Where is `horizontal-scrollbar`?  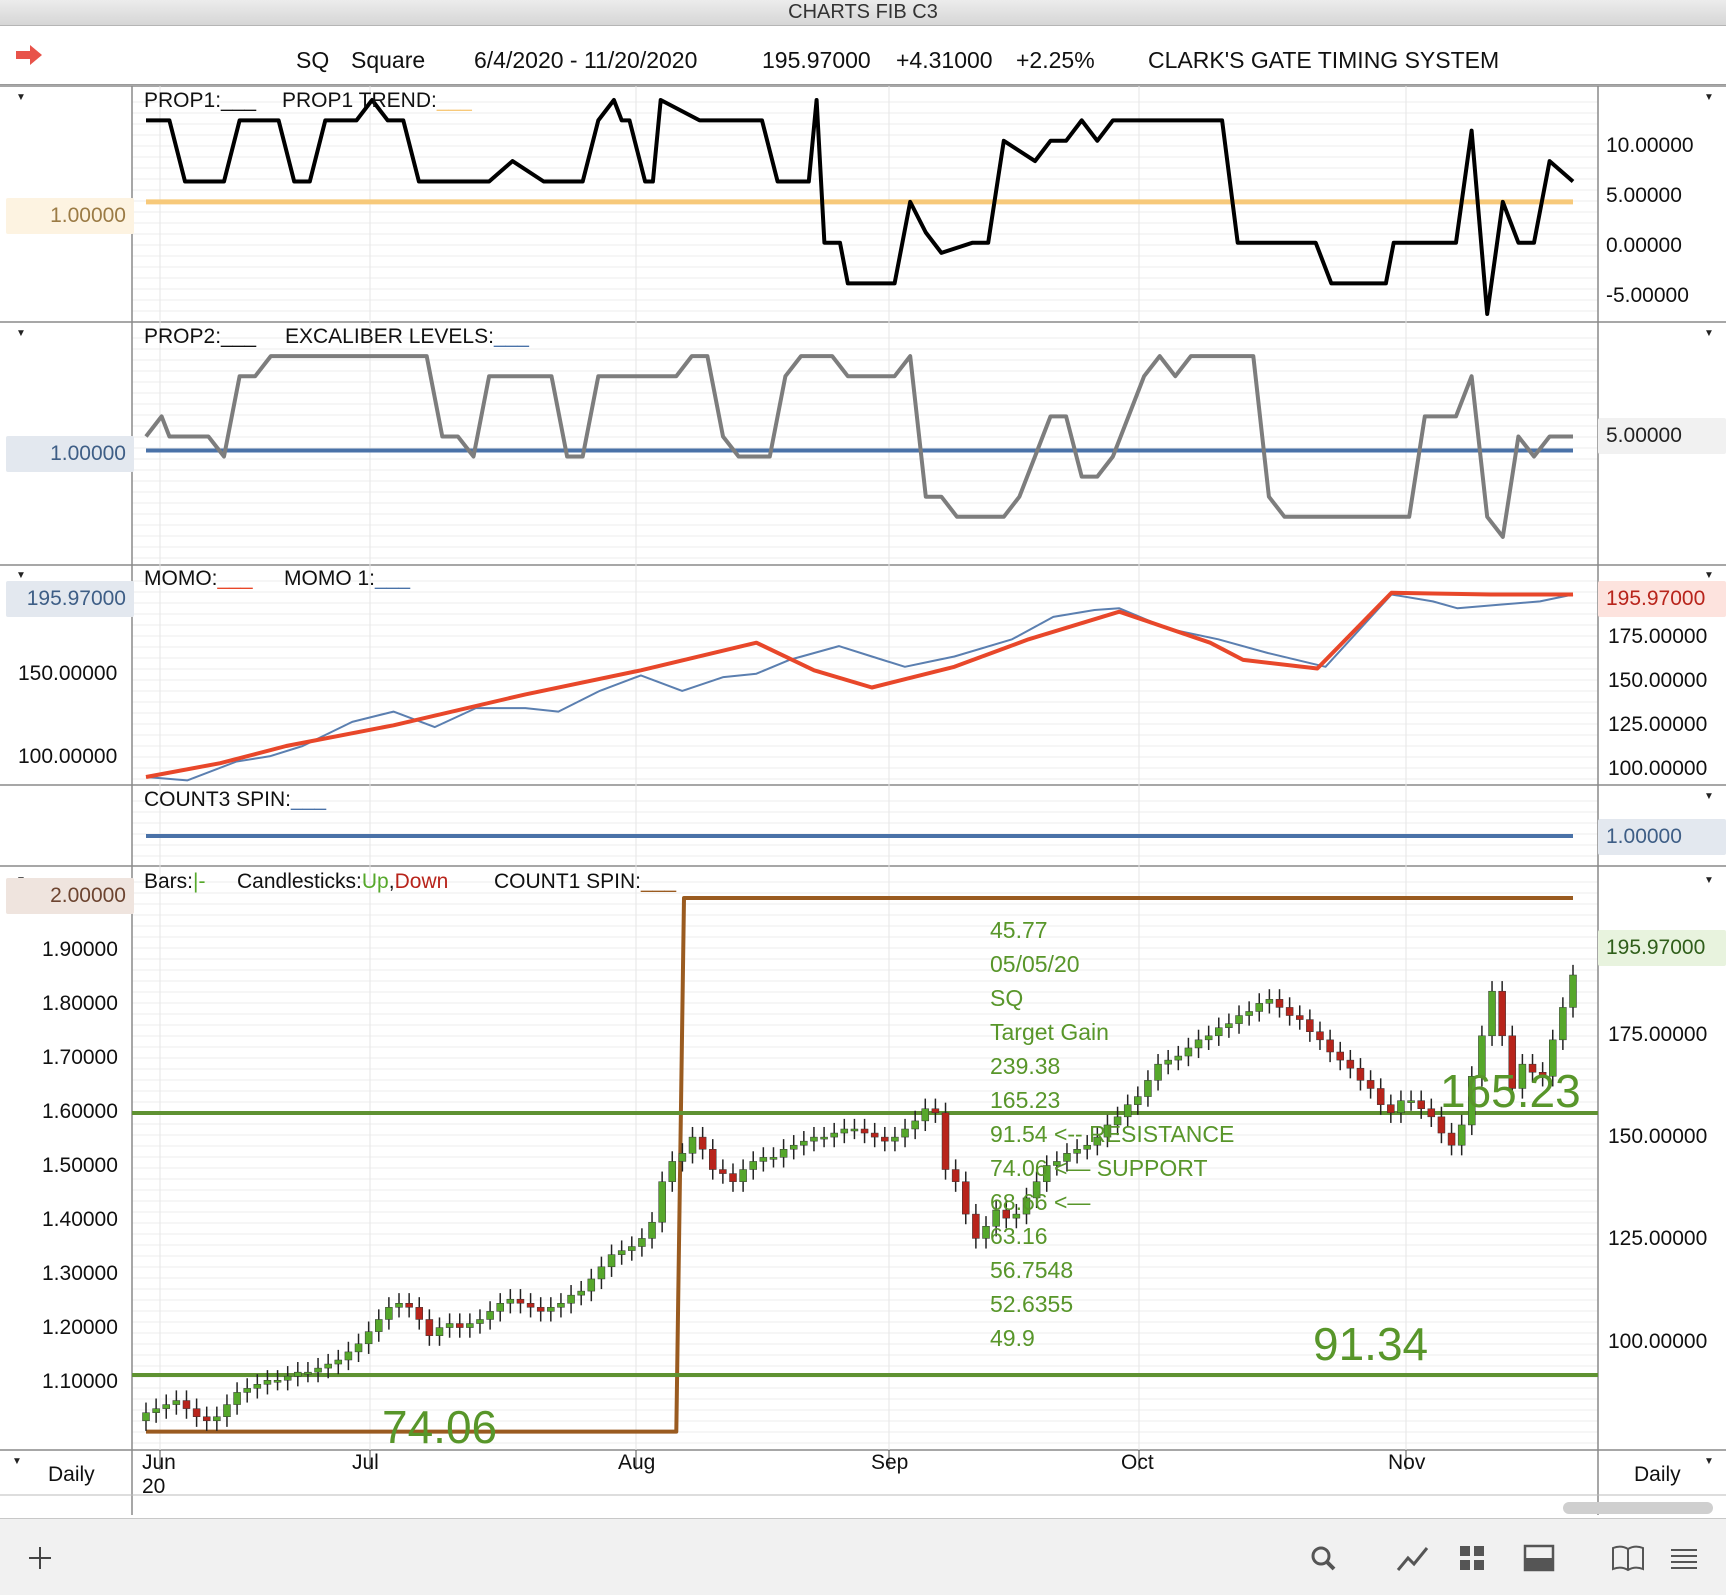 horizontal-scrollbar is located at coordinates (1638, 1508).